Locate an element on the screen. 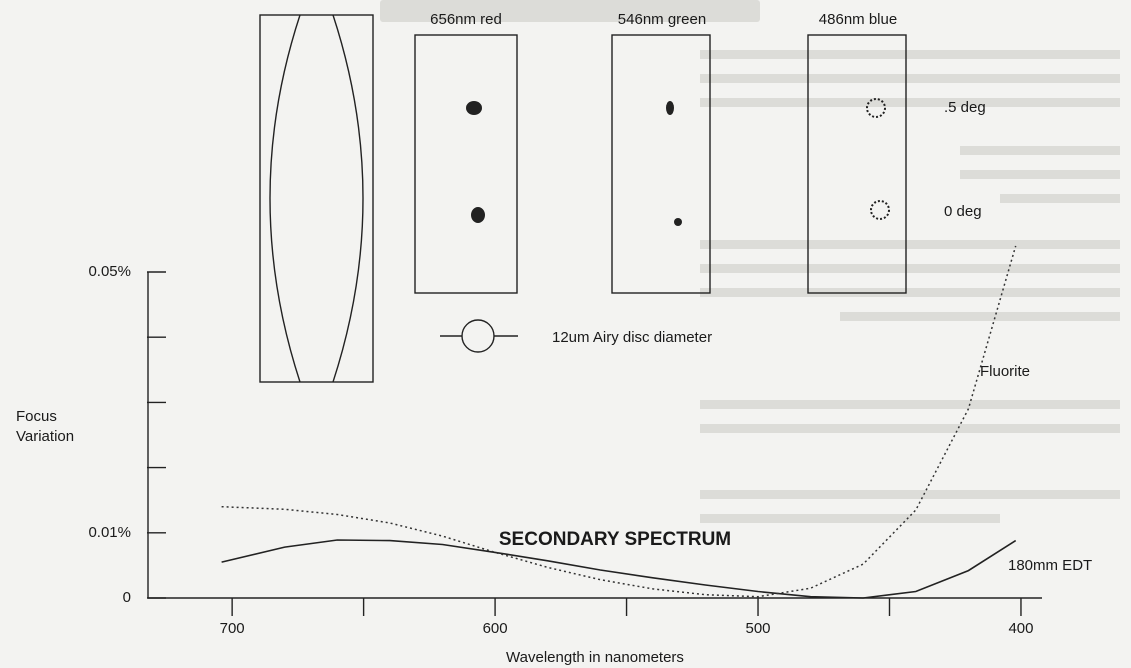  airy-disc is located at coordinates (478, 336).